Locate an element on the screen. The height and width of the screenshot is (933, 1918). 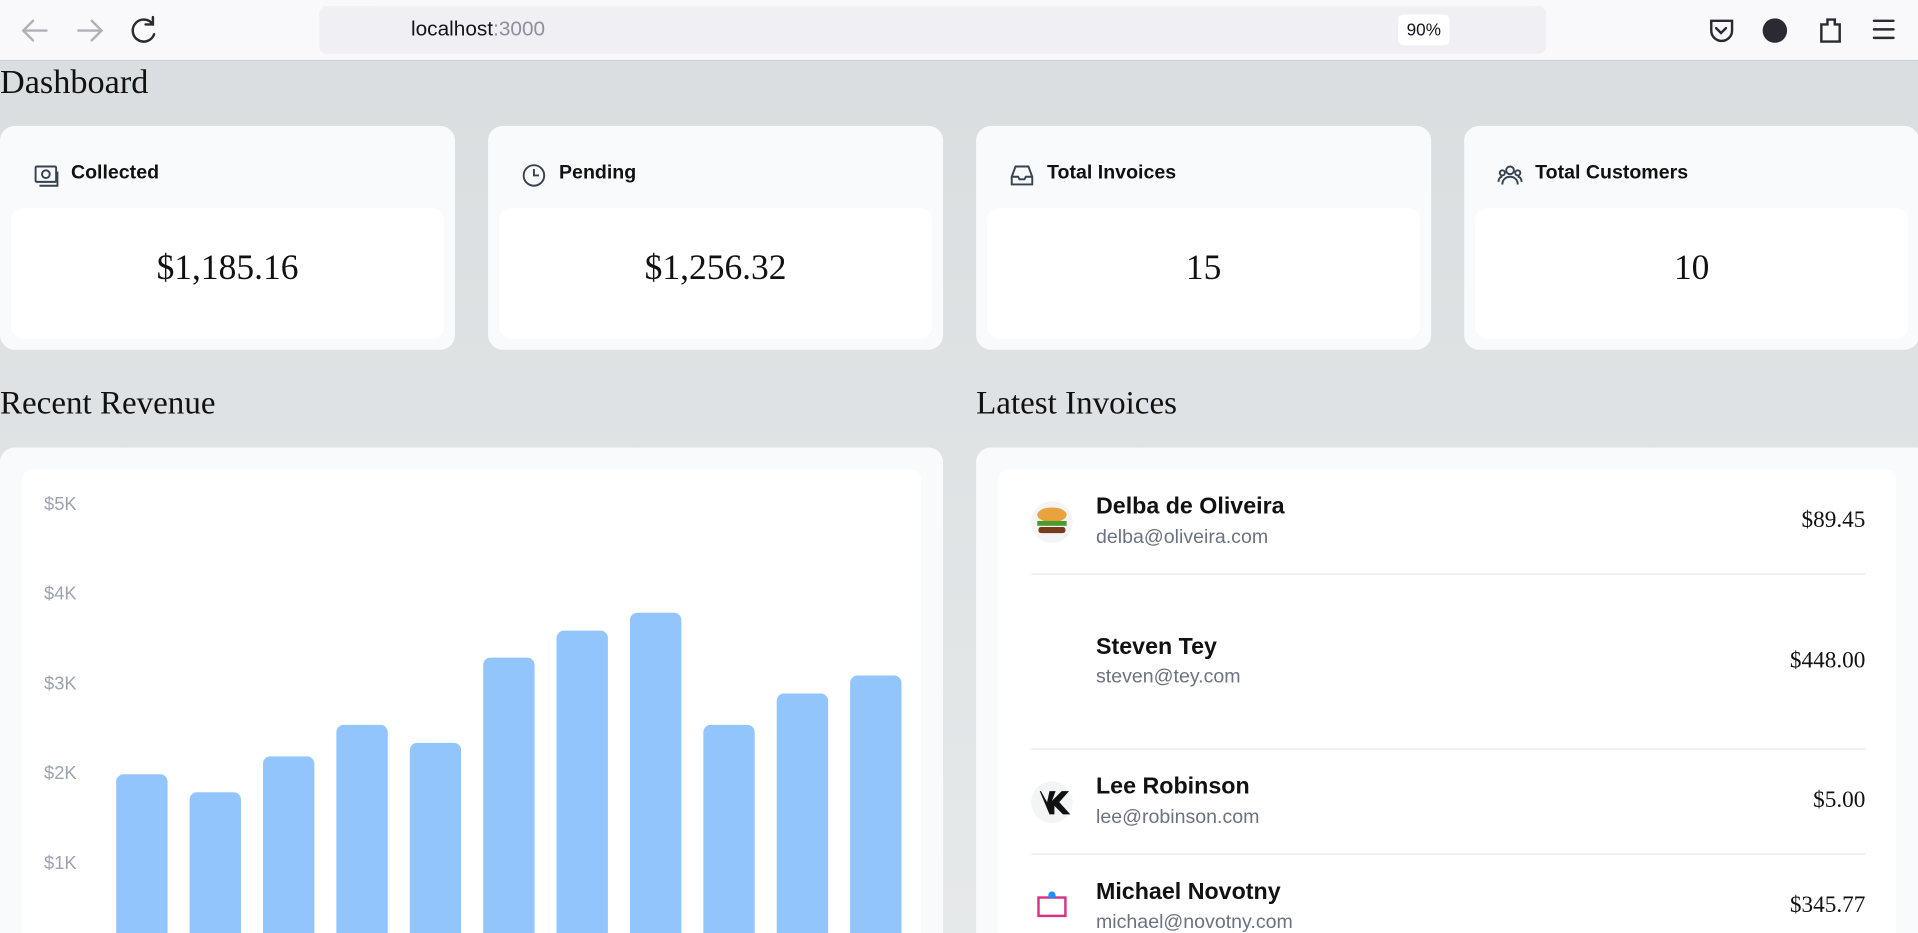
section-heading: Latest Invoices is located at coordinates (1076, 402).